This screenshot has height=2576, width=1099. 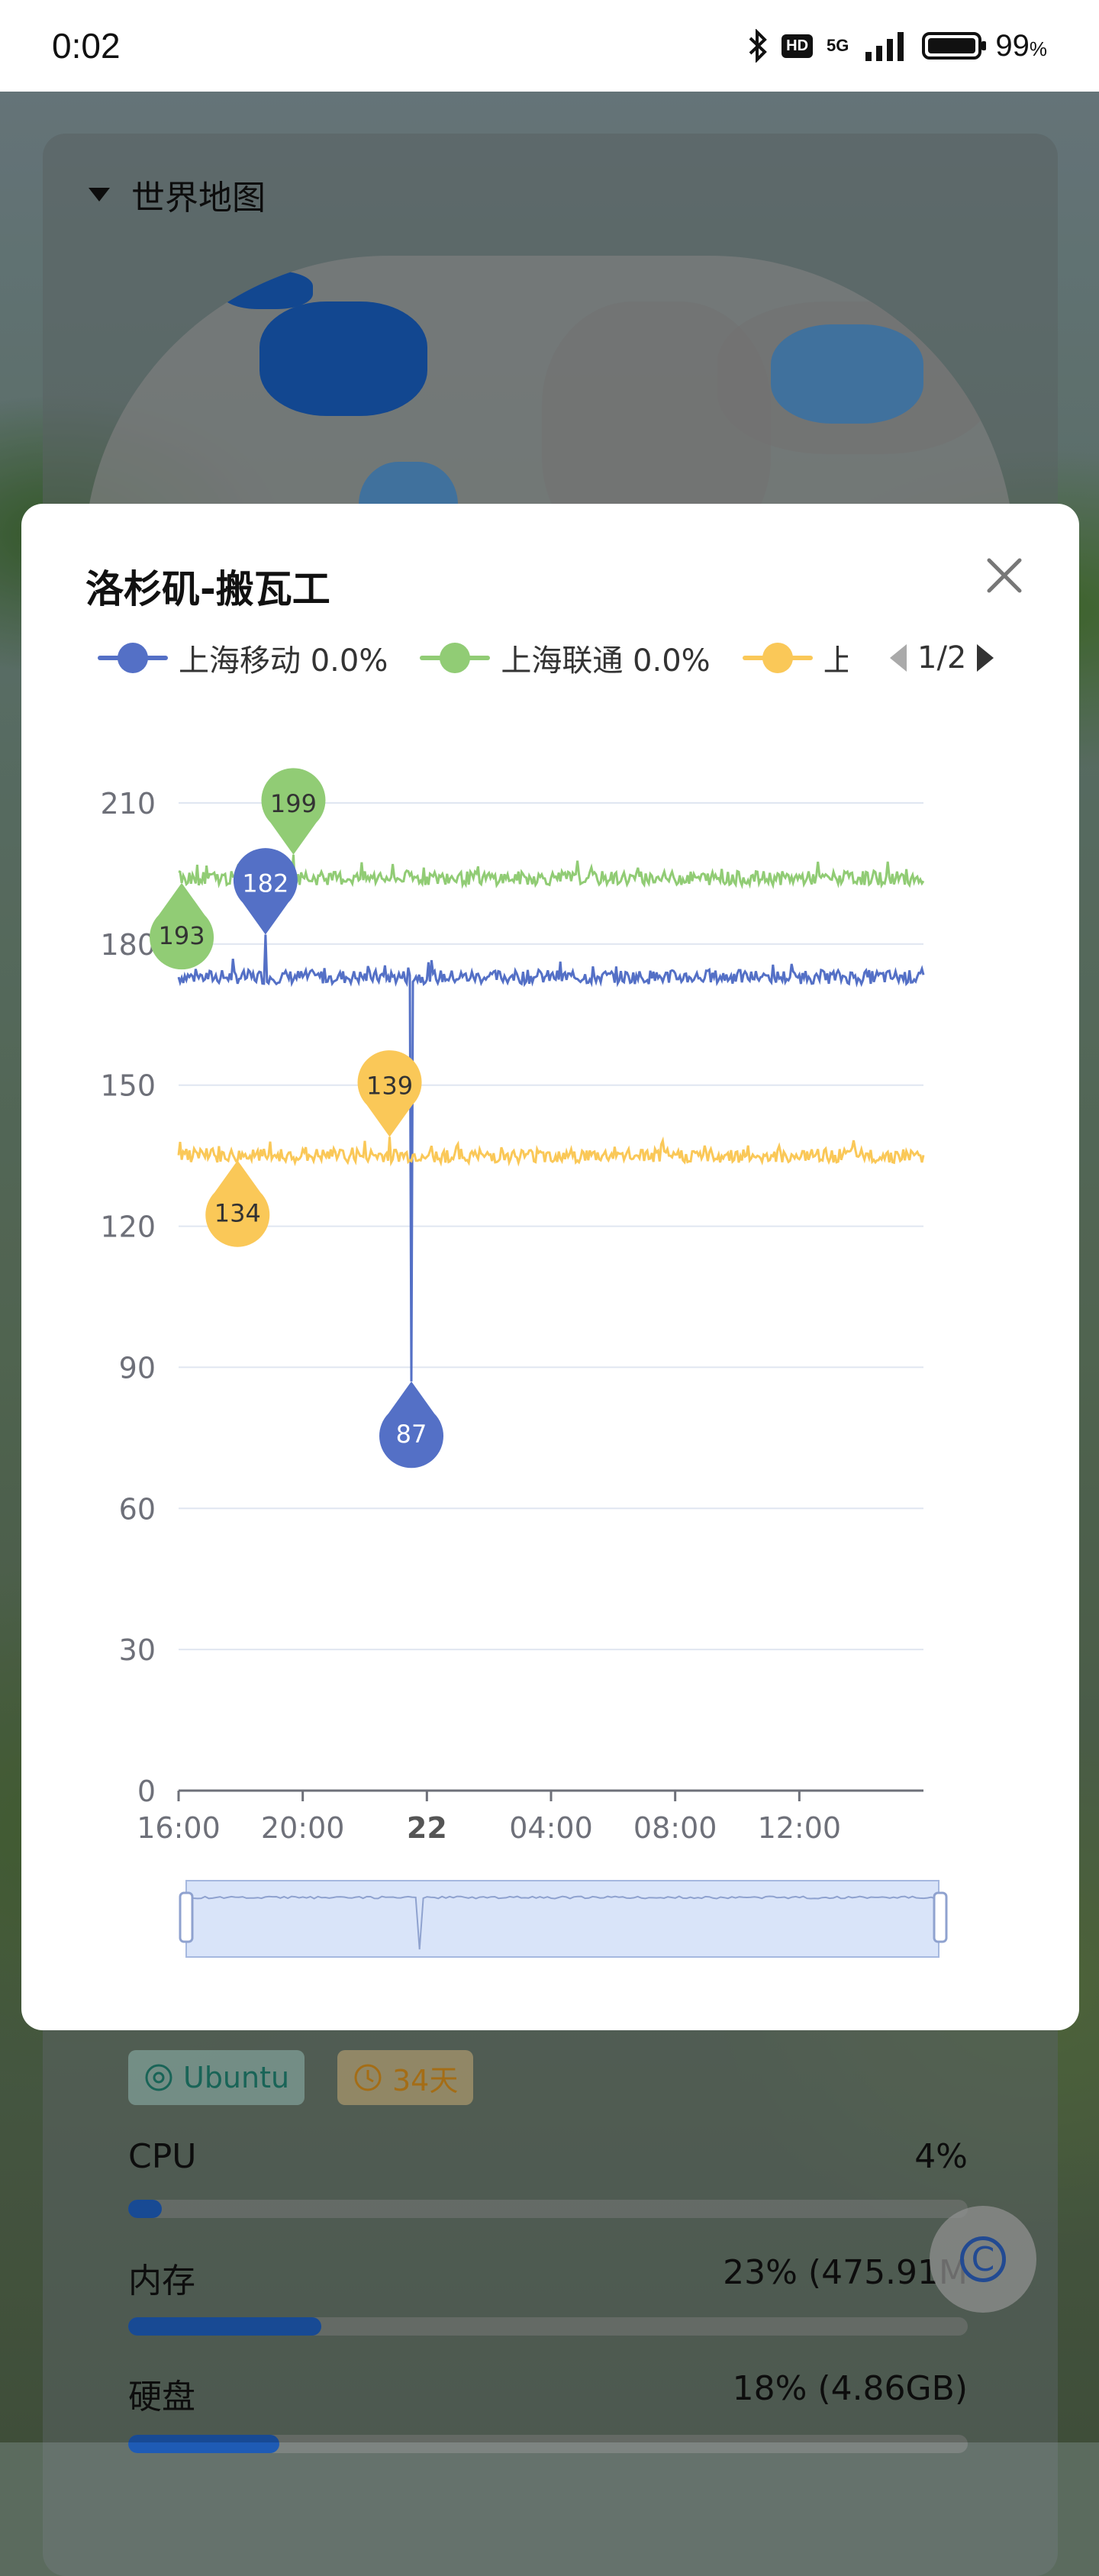 What do you see at coordinates (548, 2209) in the screenshot?
I see `cpu-bar` at bounding box center [548, 2209].